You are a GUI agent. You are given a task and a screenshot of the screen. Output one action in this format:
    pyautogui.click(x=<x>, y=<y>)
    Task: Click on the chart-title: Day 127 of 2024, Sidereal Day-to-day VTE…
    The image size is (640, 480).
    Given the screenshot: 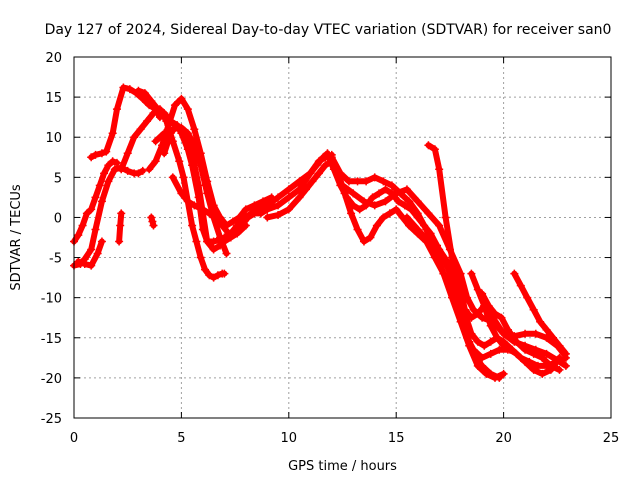 What is the action you would take?
    pyautogui.click(x=328, y=30)
    